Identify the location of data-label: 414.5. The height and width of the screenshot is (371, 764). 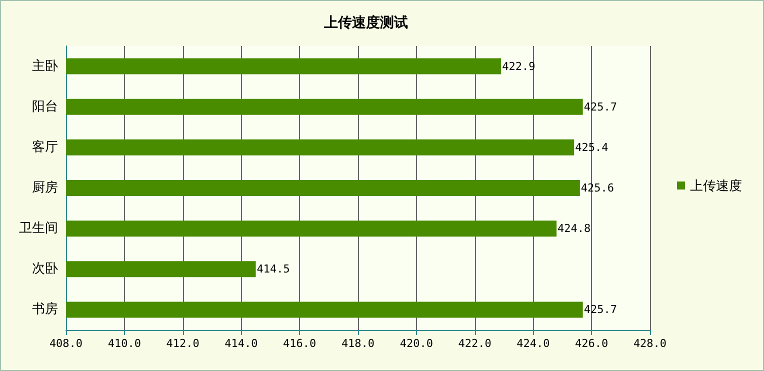
(273, 269).